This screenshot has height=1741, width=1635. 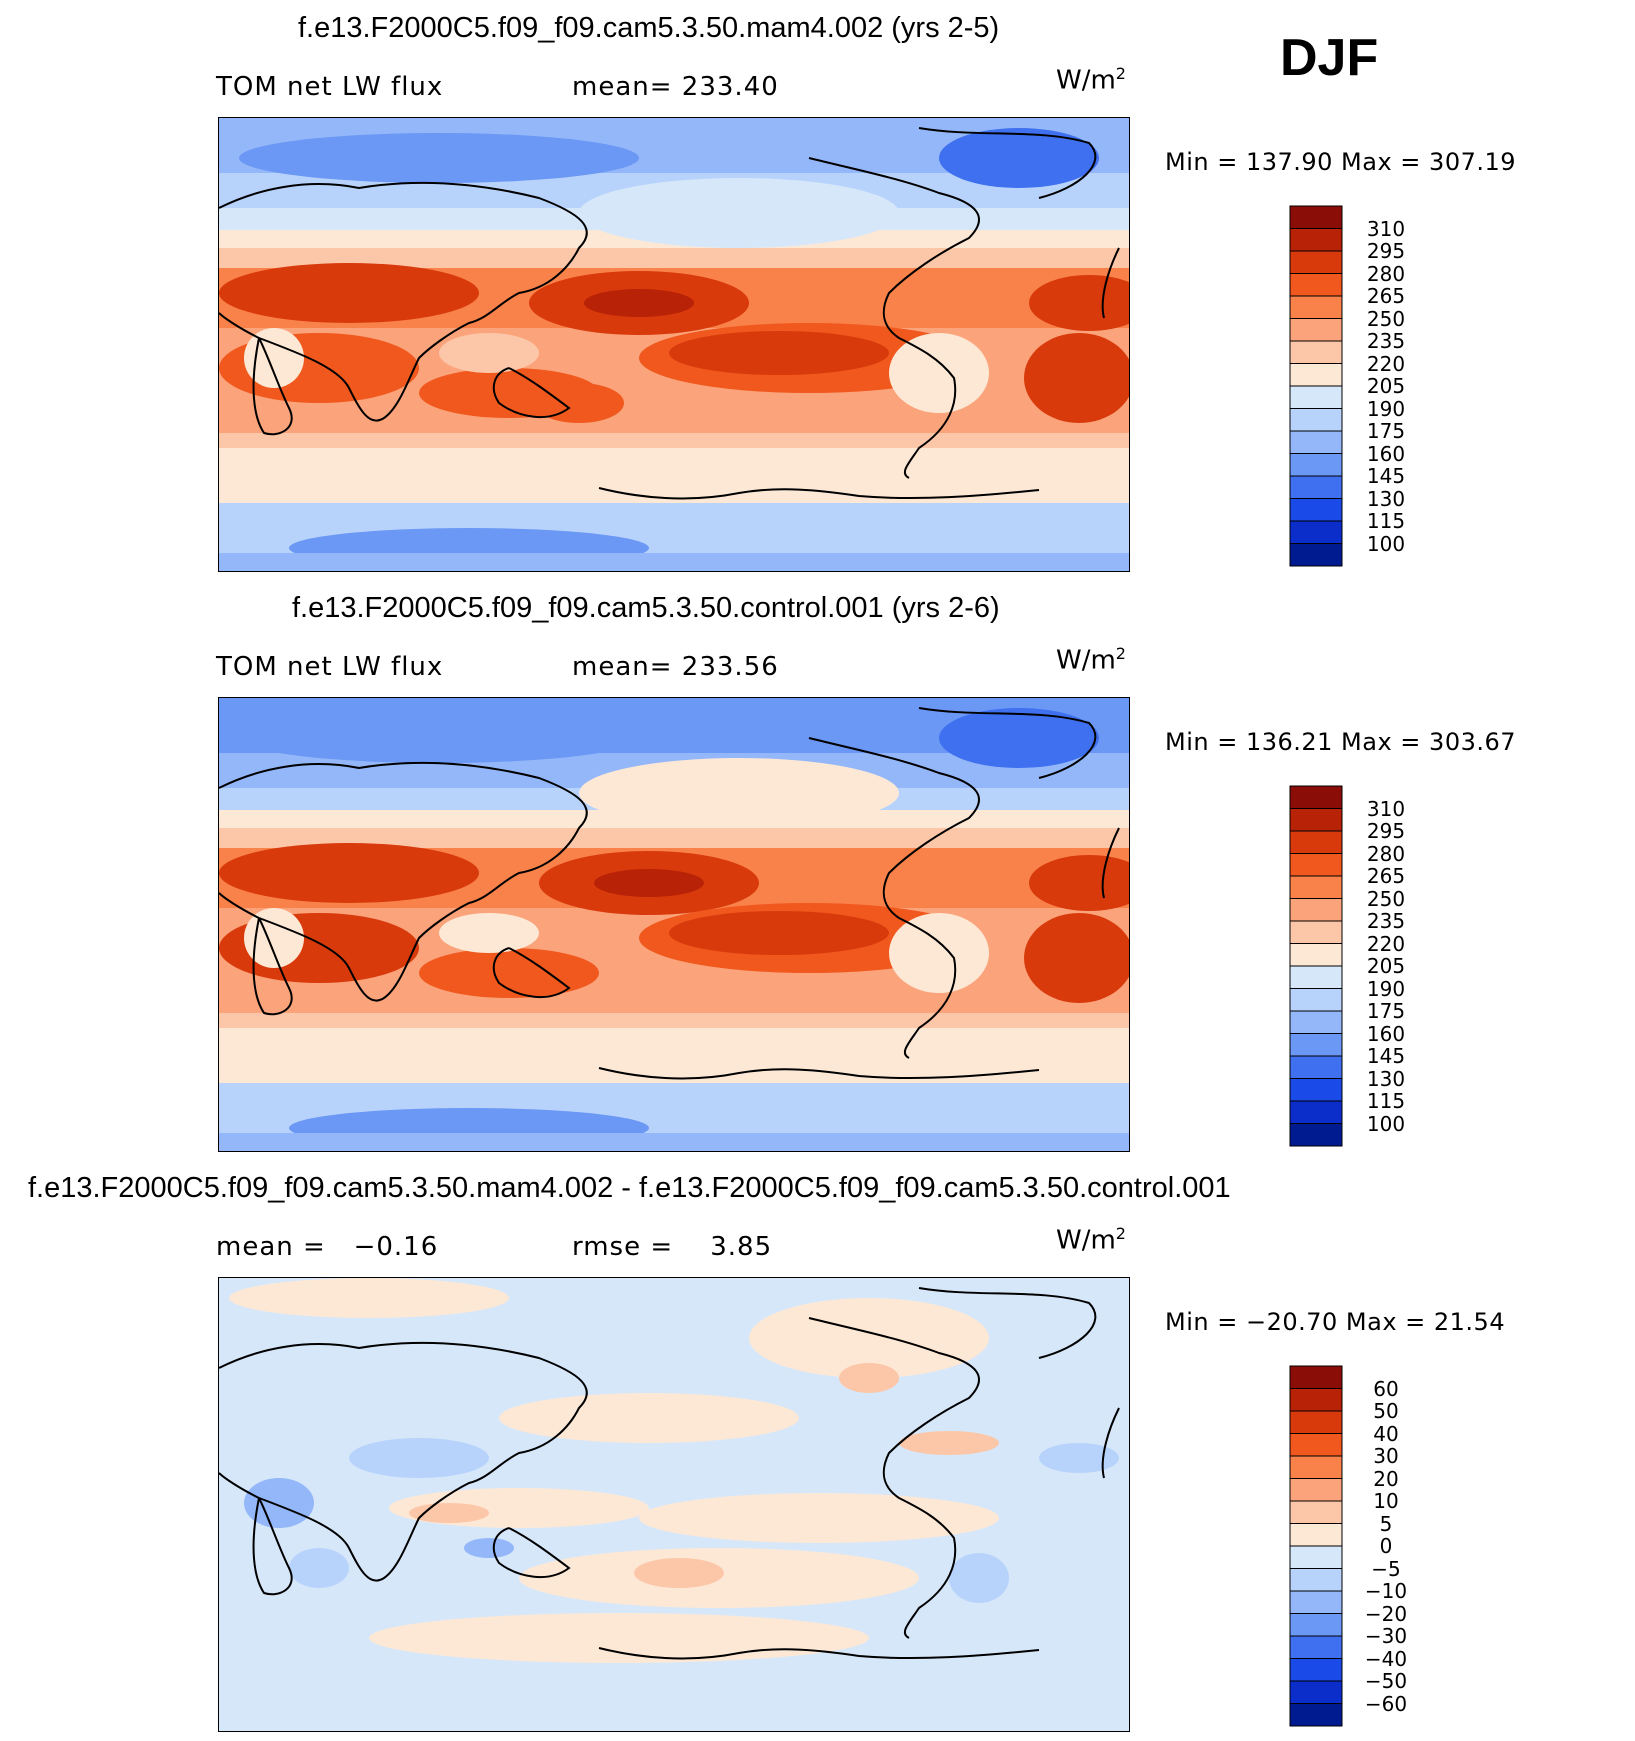 What do you see at coordinates (1386, 1433) in the screenshot?
I see `colorbar-tick-label: 40` at bounding box center [1386, 1433].